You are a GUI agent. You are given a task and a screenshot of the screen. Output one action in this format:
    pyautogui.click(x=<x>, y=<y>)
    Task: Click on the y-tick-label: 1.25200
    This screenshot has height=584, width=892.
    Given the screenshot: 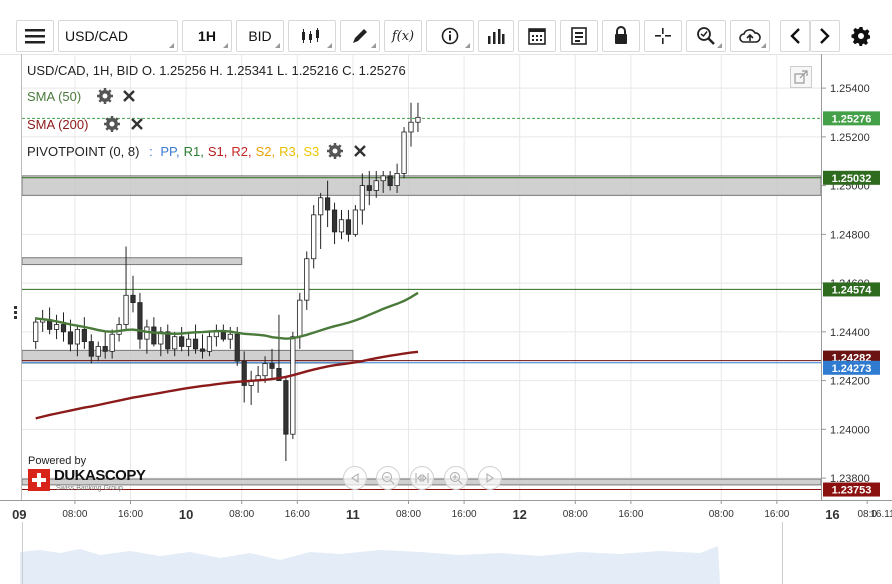 What is the action you would take?
    pyautogui.click(x=850, y=138)
    